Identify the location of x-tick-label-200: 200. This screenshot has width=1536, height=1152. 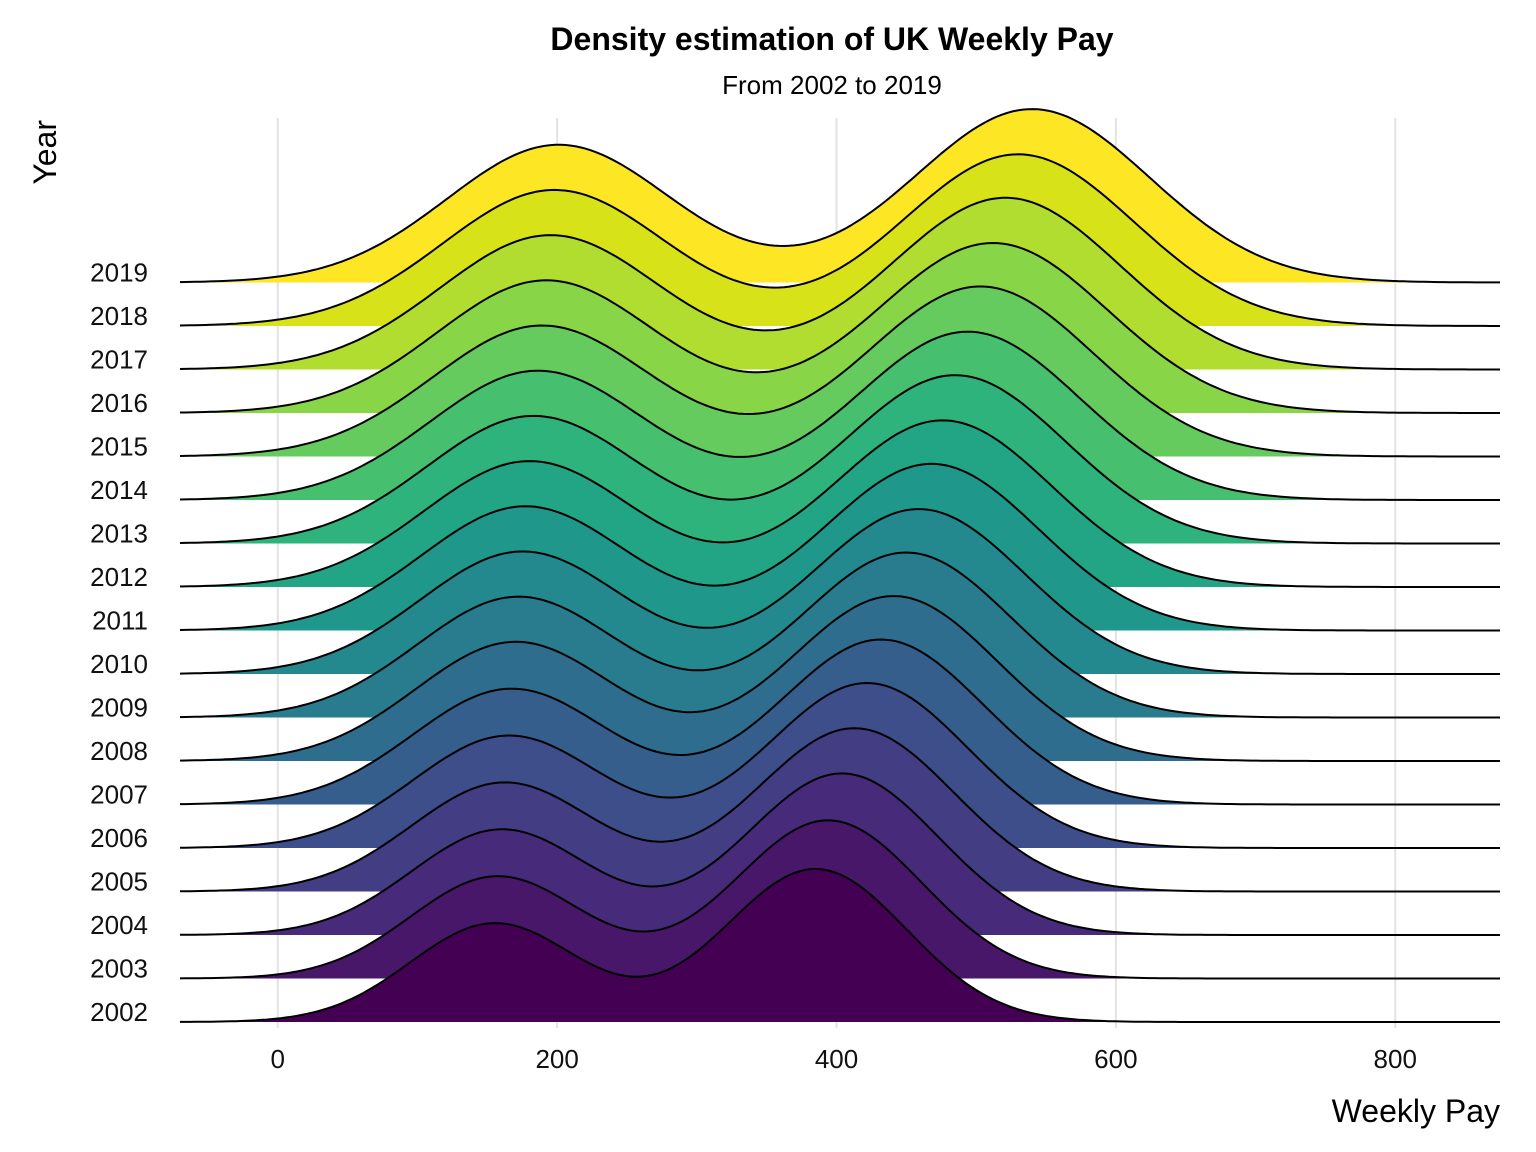
(556, 1059).